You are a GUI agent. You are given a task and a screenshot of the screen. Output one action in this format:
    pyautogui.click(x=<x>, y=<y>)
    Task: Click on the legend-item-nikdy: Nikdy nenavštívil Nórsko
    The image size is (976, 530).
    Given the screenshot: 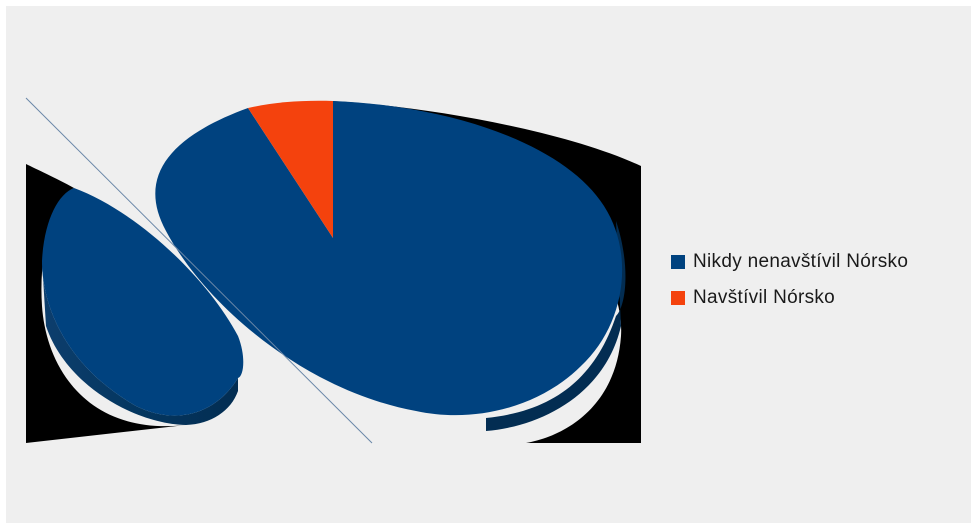 What is the action you would take?
    pyautogui.click(x=789, y=262)
    